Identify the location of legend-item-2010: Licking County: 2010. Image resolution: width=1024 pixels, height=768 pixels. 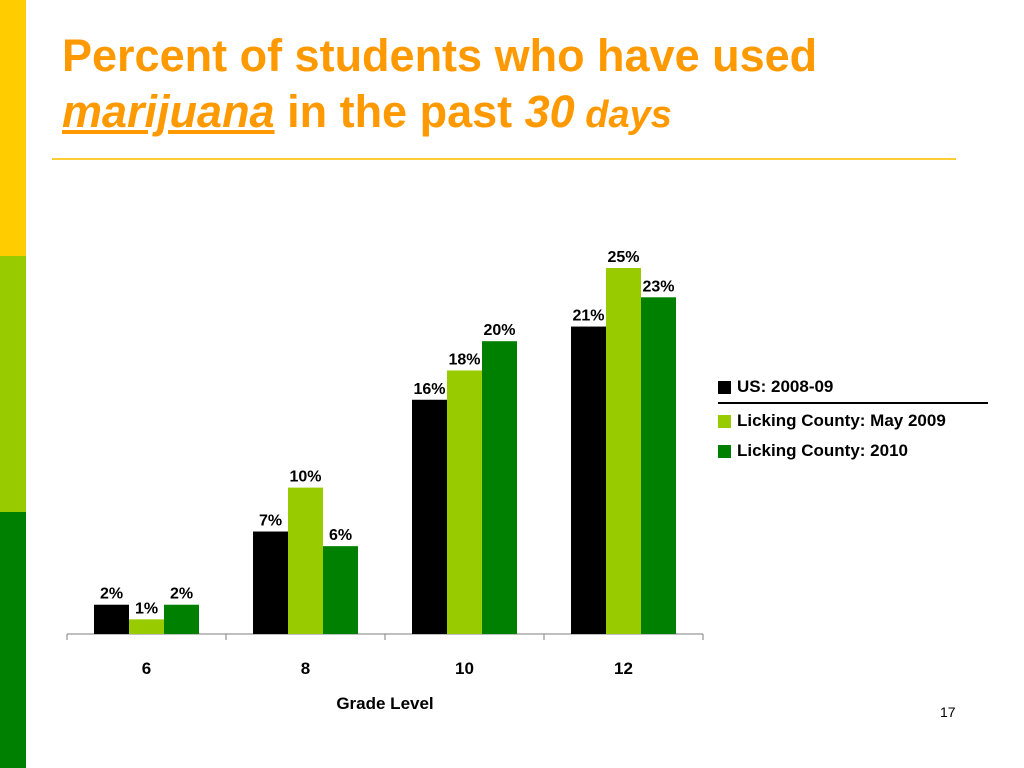
(858, 451).